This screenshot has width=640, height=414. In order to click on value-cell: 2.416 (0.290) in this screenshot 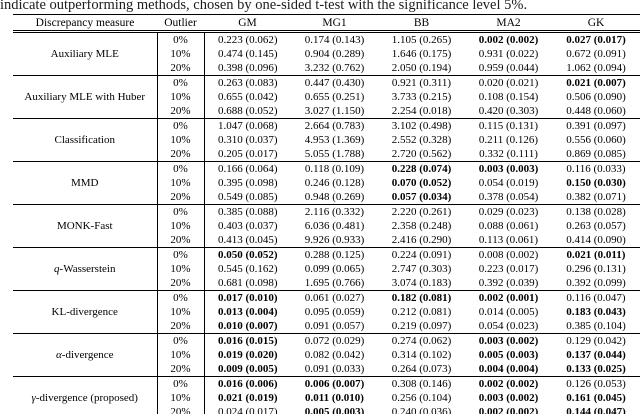, I will do `click(421, 240)`.